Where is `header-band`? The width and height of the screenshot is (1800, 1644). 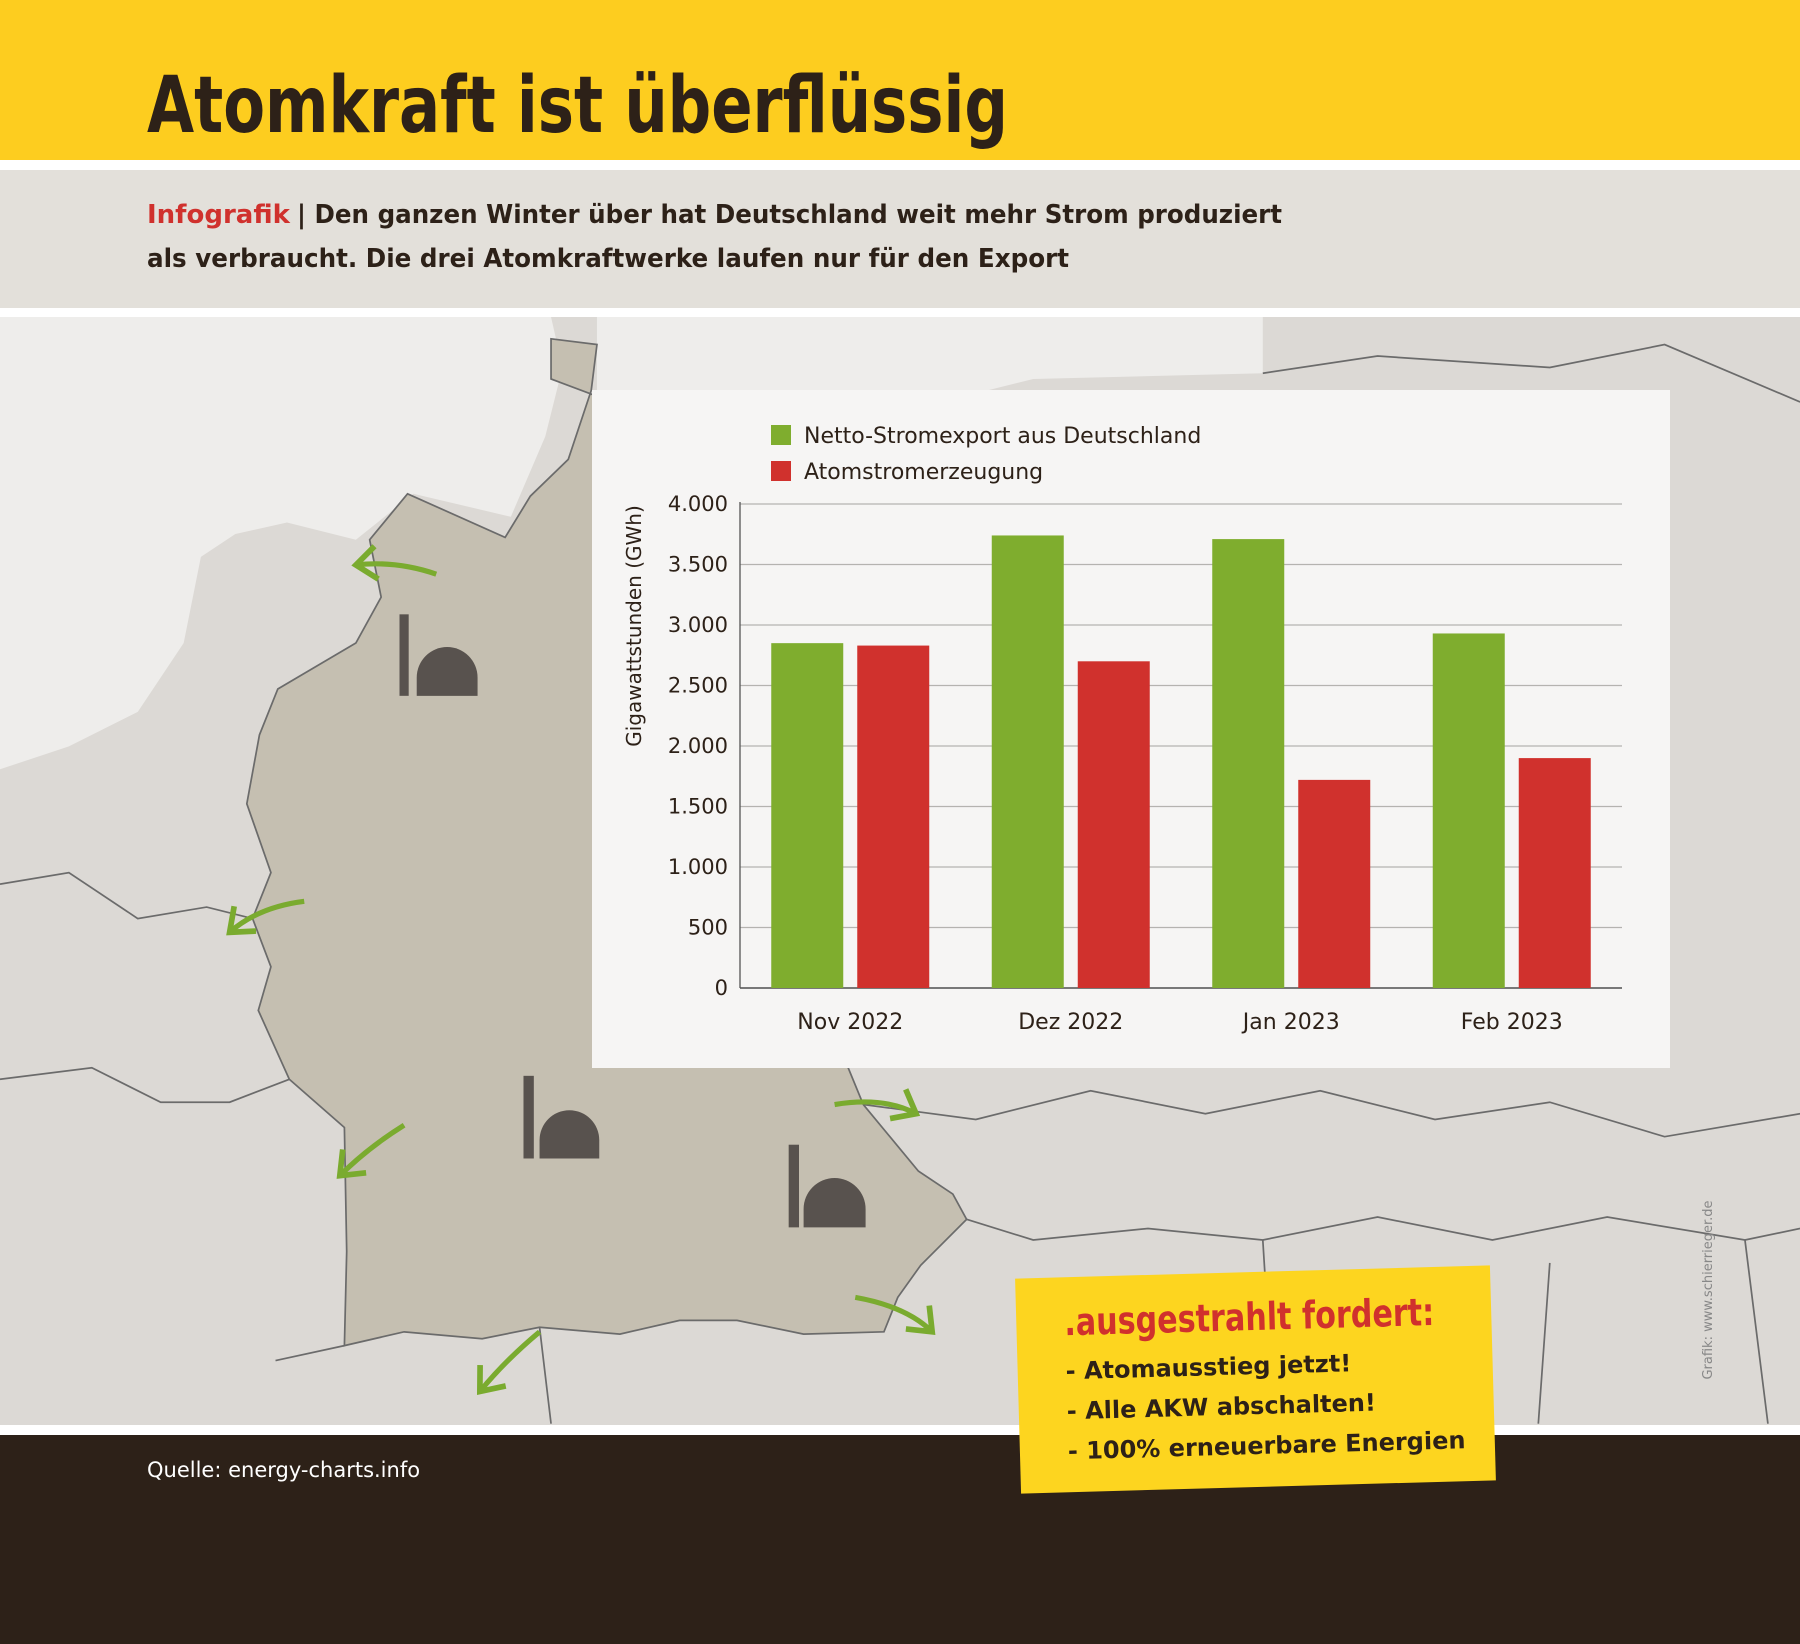 header-band is located at coordinates (900, 80).